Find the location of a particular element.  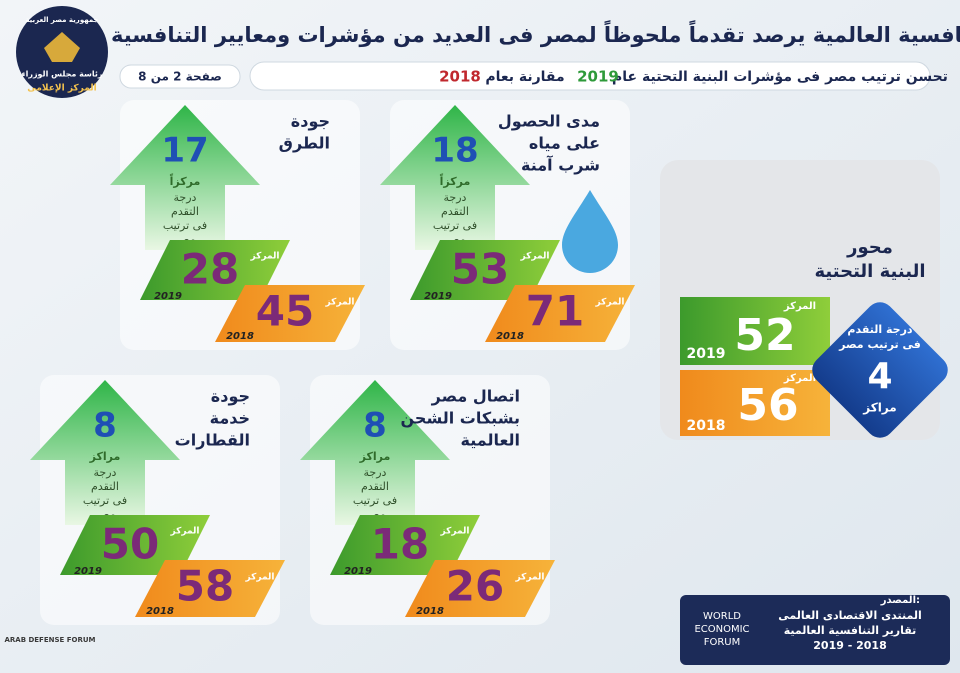

rank-2019: 53 is located at coordinates (480, 269).